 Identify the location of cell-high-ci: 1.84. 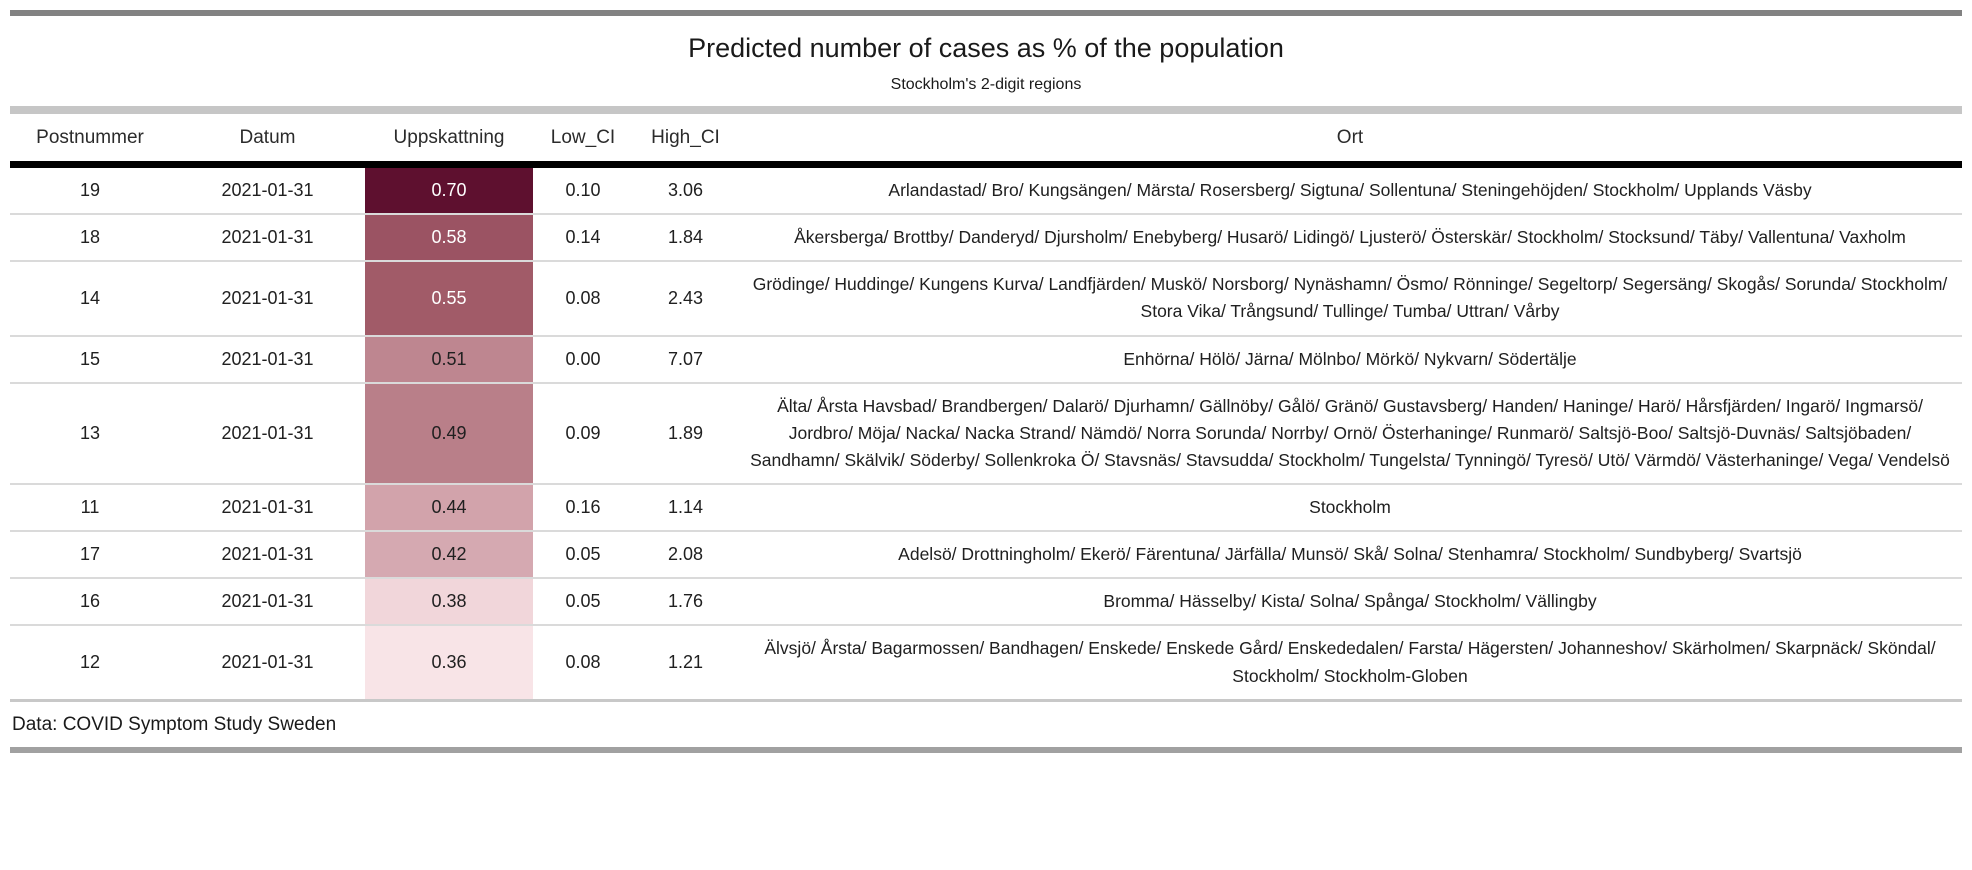
(685, 238).